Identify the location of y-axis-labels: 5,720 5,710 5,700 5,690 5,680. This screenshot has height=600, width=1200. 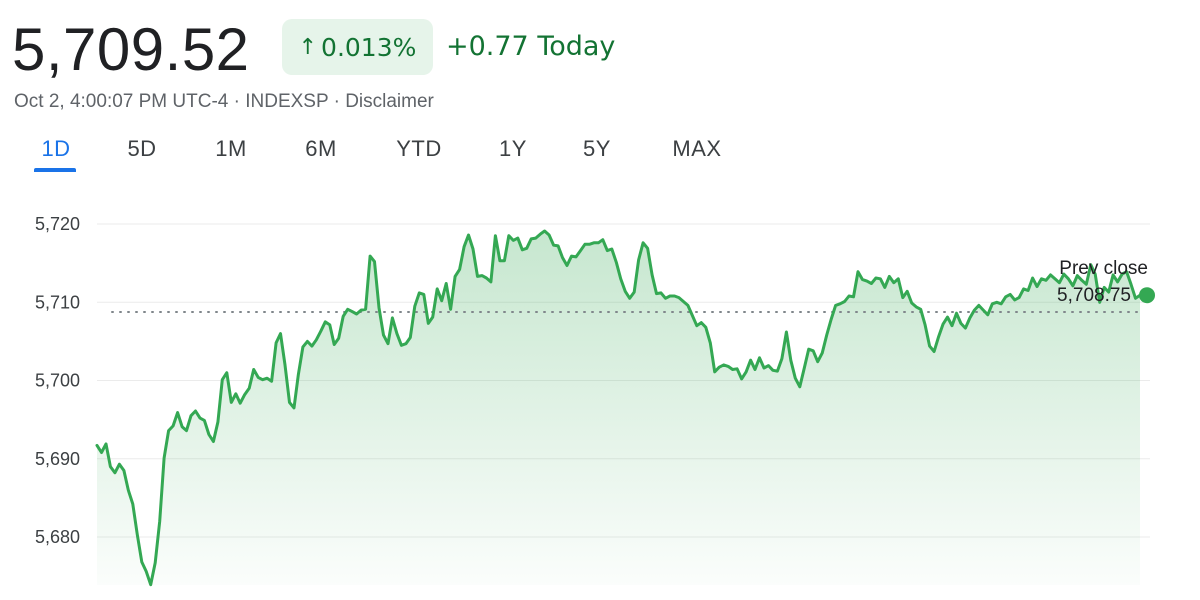
(57, 380).